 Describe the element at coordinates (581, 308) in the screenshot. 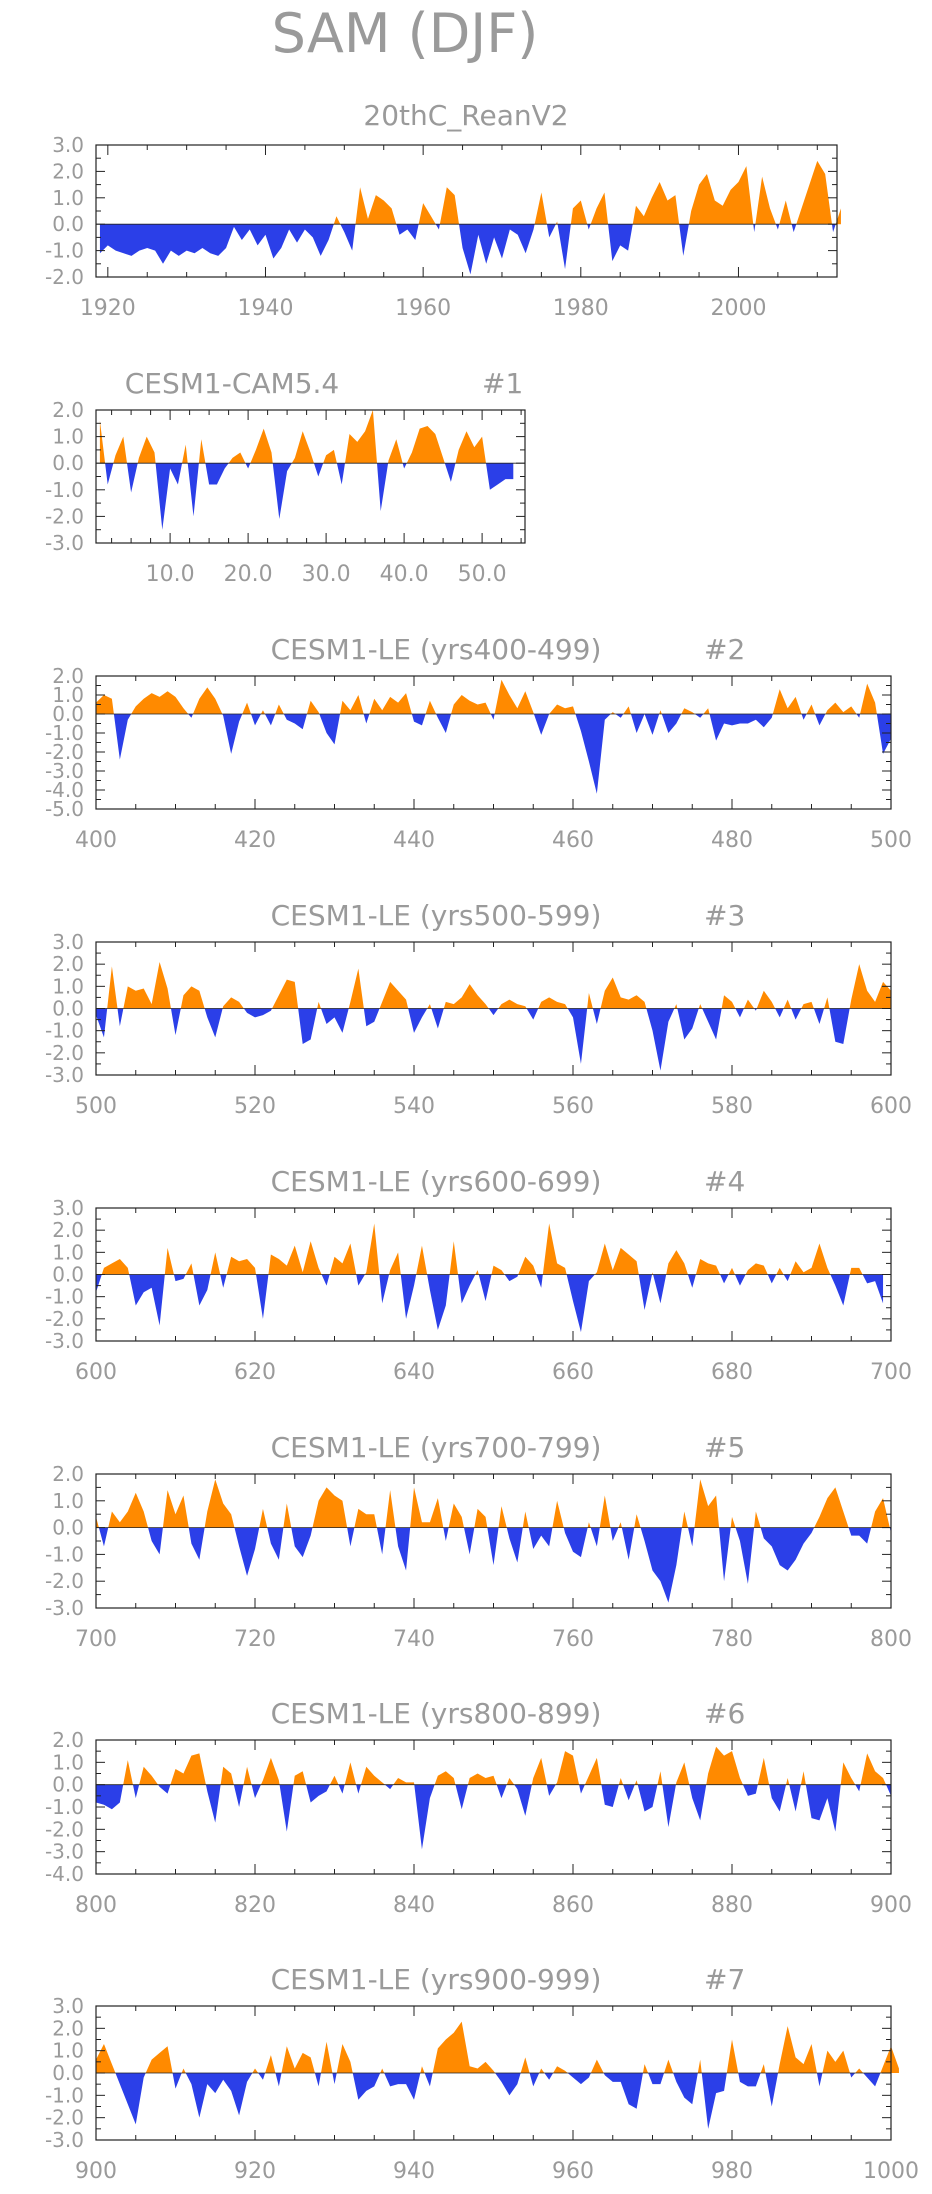

I see `x-tick-label: 1980` at that location.